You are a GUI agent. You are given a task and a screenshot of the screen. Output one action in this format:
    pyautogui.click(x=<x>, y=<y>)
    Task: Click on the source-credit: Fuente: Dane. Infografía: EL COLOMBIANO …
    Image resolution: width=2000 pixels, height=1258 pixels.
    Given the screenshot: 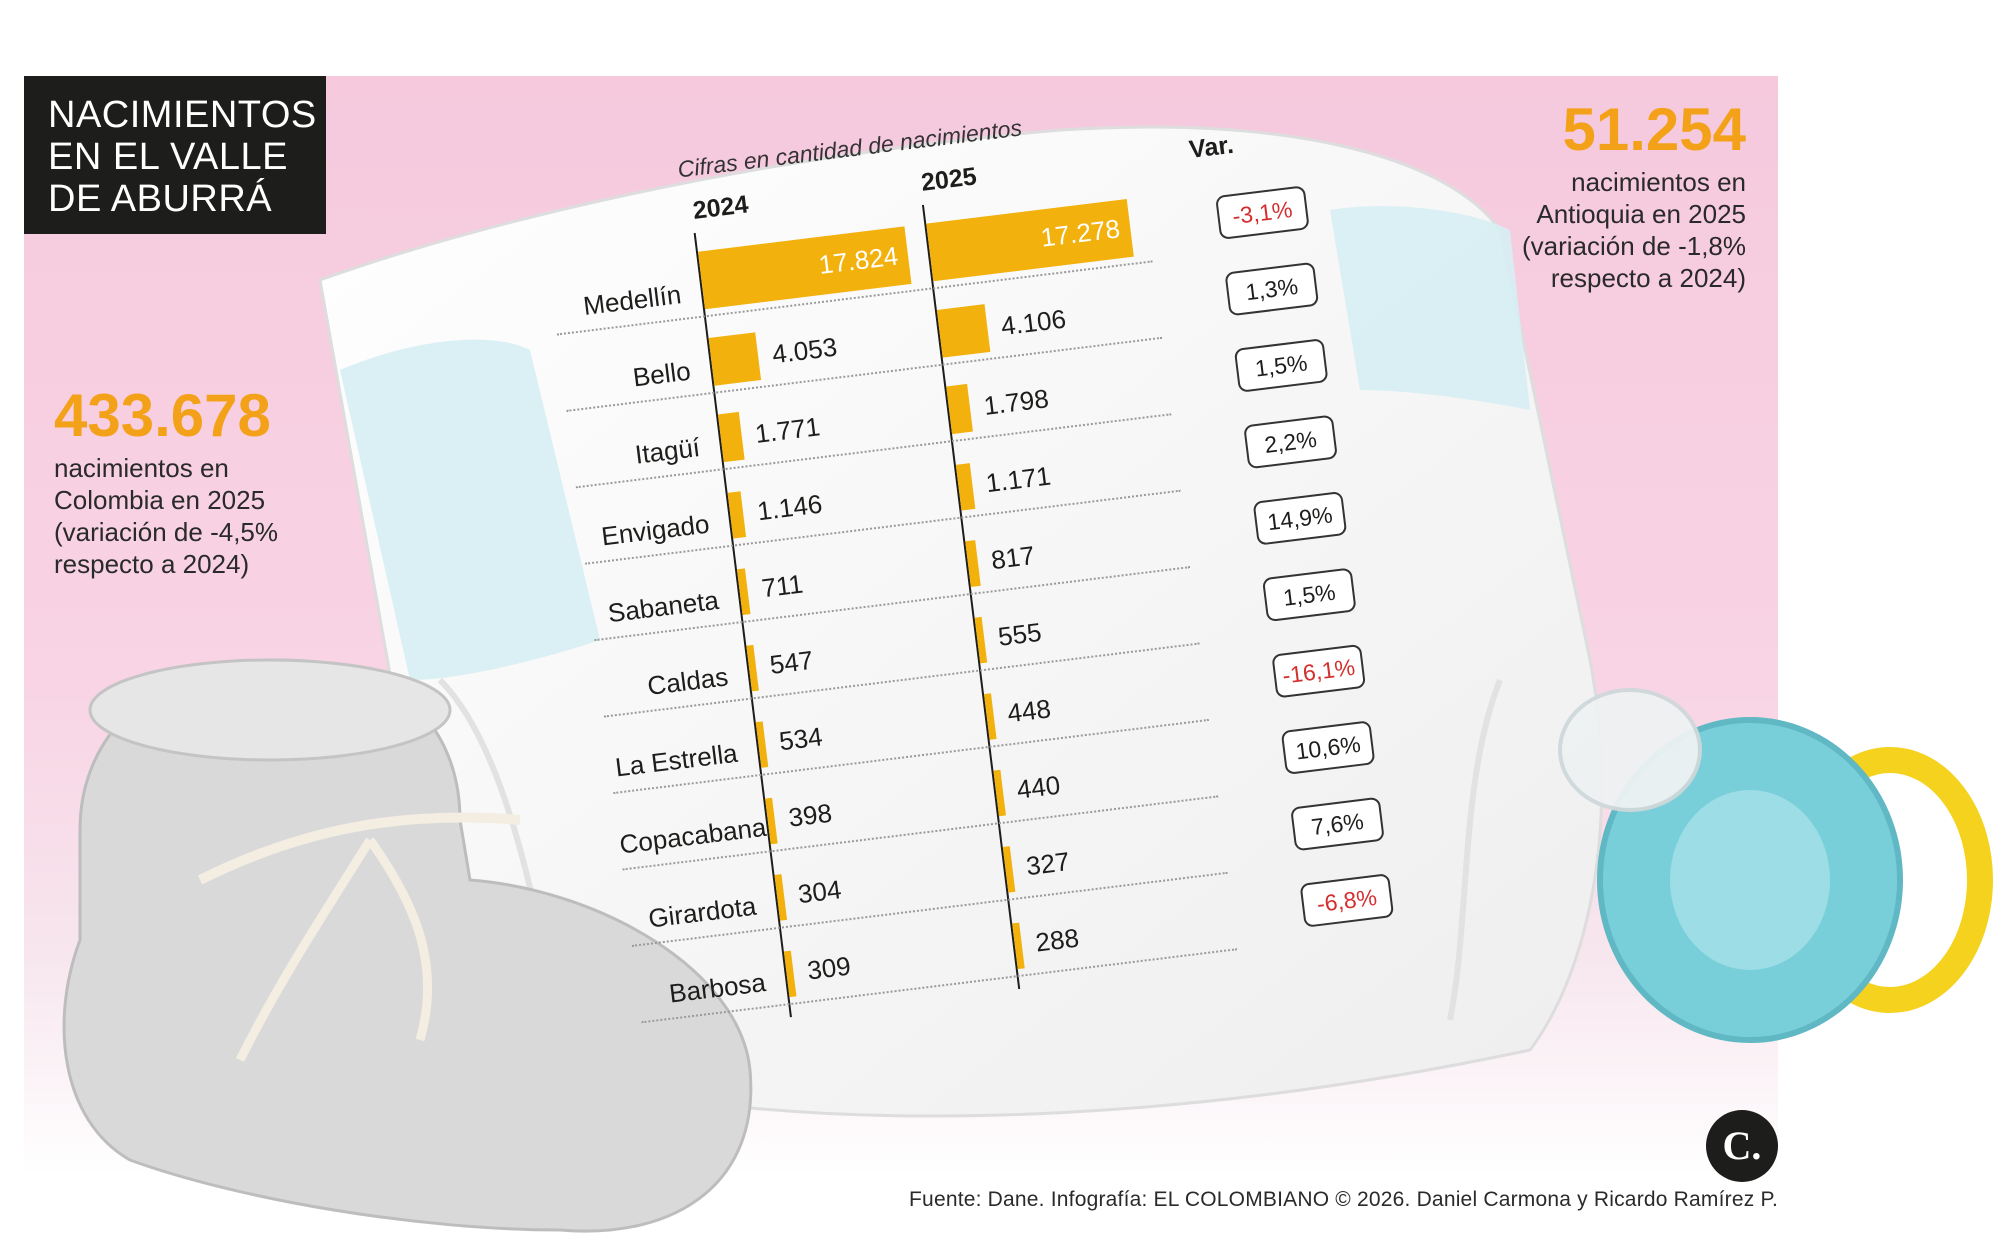 What is the action you would take?
    pyautogui.click(x=1343, y=1199)
    